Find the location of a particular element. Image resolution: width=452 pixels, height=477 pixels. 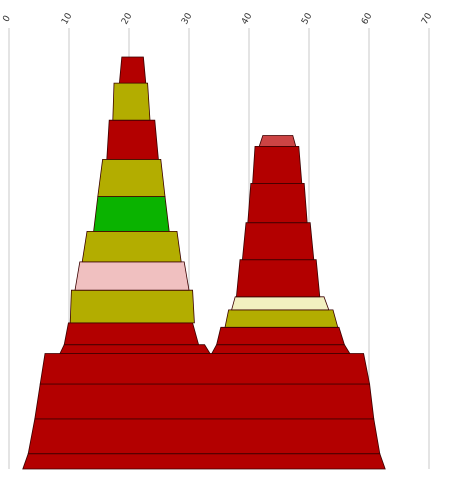

x-tick-label: 50 is located at coordinates (307, 18).